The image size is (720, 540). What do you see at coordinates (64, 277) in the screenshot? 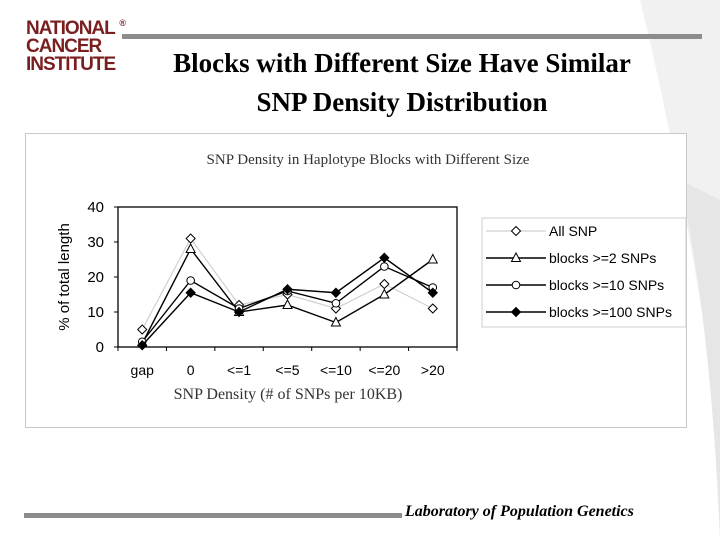
I see `y-axis-label: % of total length` at bounding box center [64, 277].